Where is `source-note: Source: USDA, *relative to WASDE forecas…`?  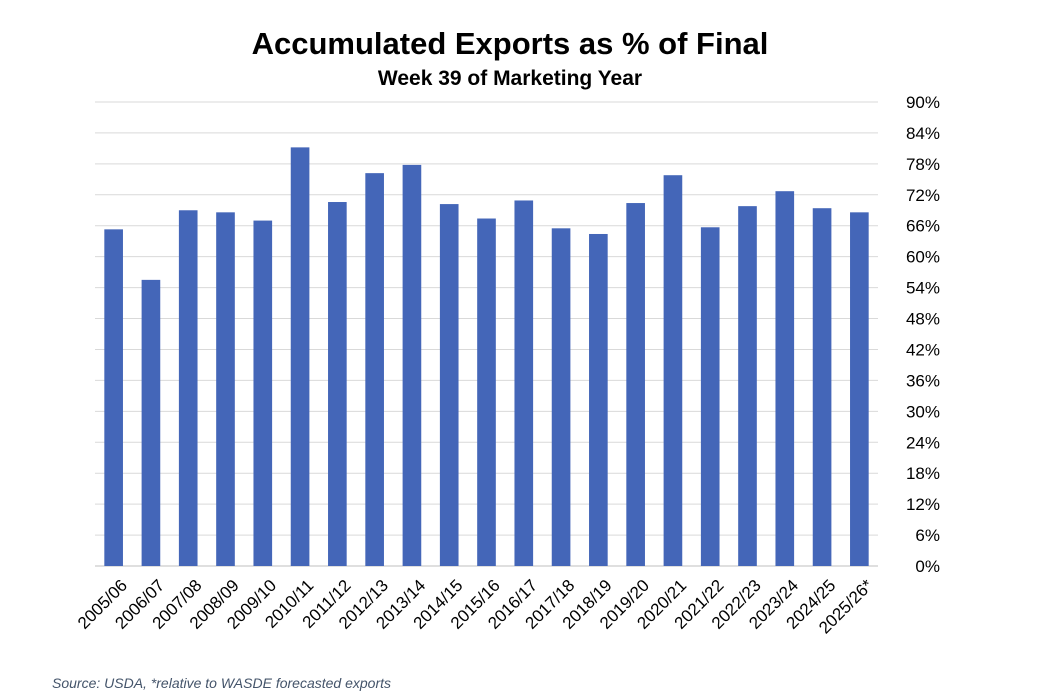 source-note: Source: USDA, *relative to WASDE forecas… is located at coordinates (221, 683).